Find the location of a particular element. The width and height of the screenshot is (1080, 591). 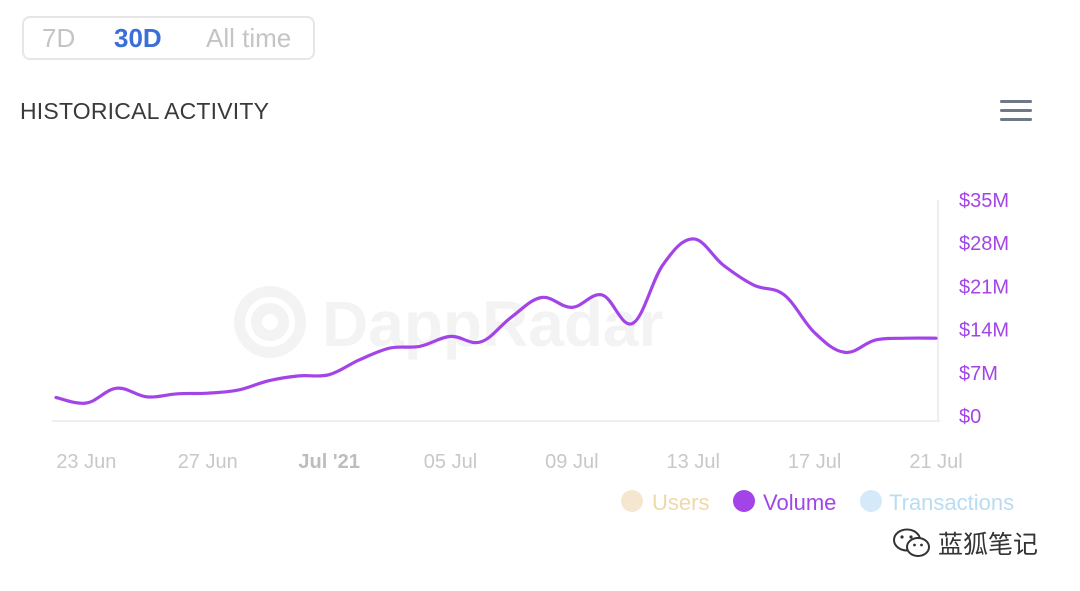

y-tick-label: $14M is located at coordinates (984, 331).